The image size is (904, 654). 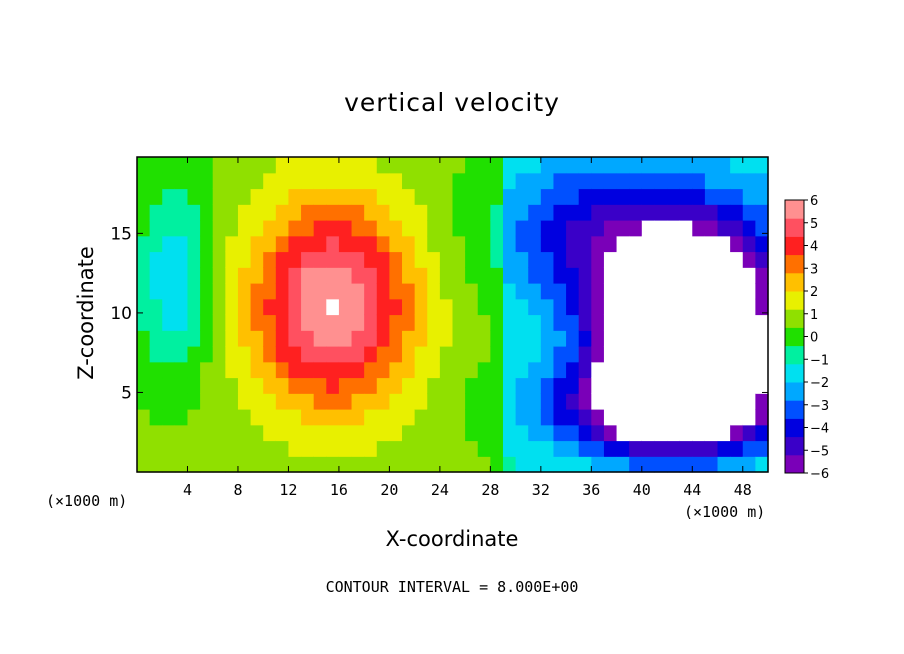 I want to click on colorbar-swatch, so click(x=794, y=355).